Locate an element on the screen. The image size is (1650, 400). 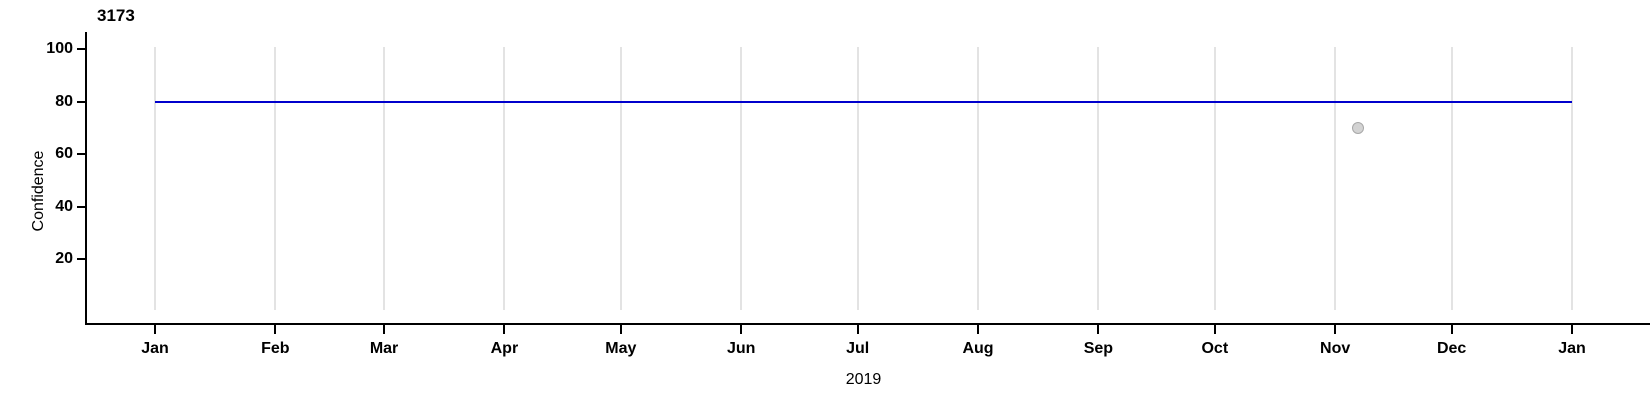
x-tick-label: Jun is located at coordinates (741, 348).